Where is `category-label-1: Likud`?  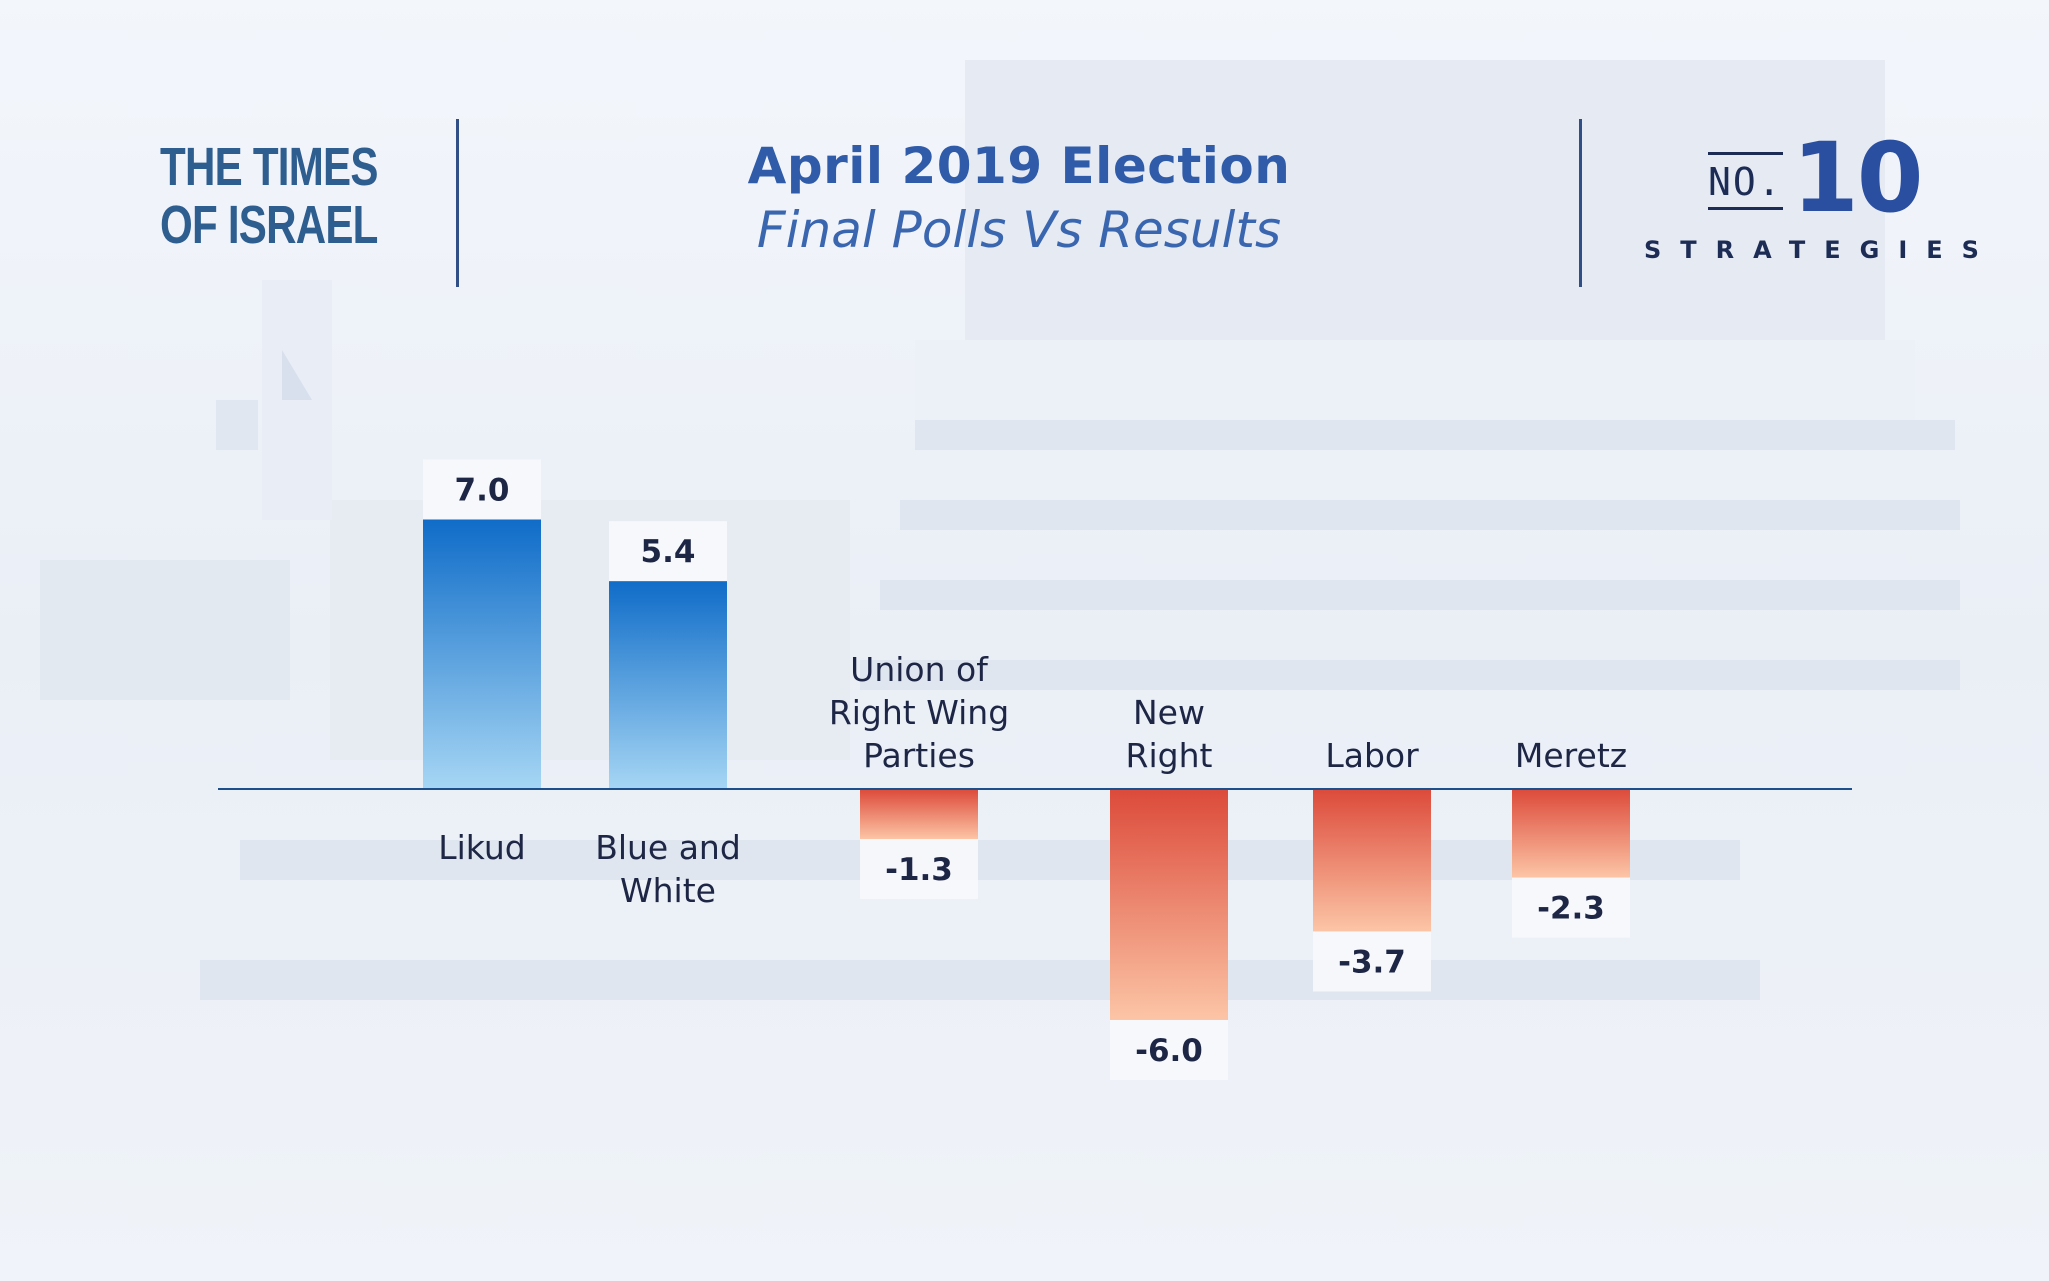
category-label-1: Likud is located at coordinates (482, 847).